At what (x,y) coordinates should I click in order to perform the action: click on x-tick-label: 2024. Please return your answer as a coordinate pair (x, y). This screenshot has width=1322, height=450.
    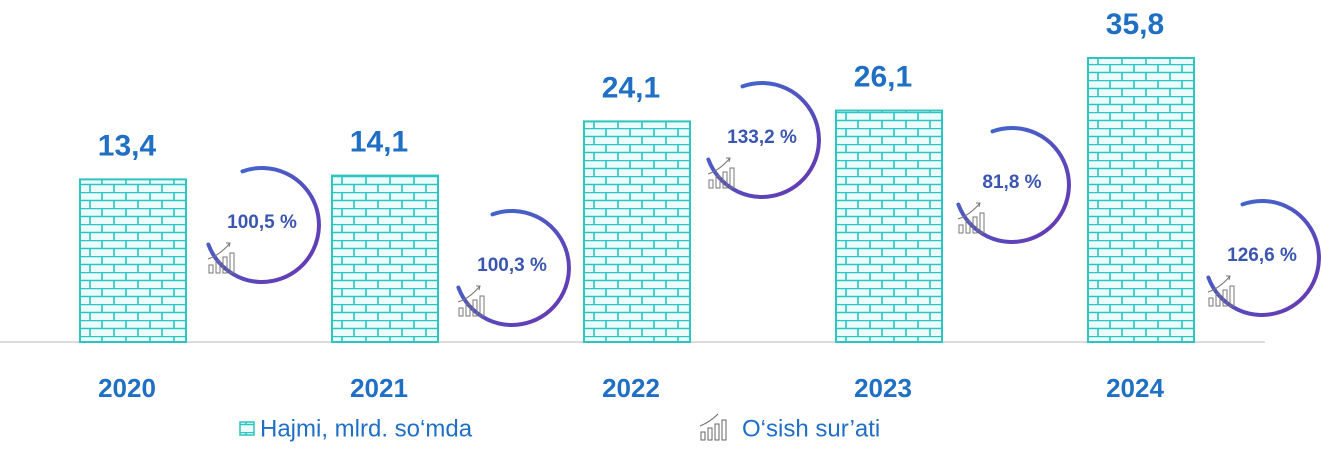
    Looking at the image, I should click on (1135, 388).